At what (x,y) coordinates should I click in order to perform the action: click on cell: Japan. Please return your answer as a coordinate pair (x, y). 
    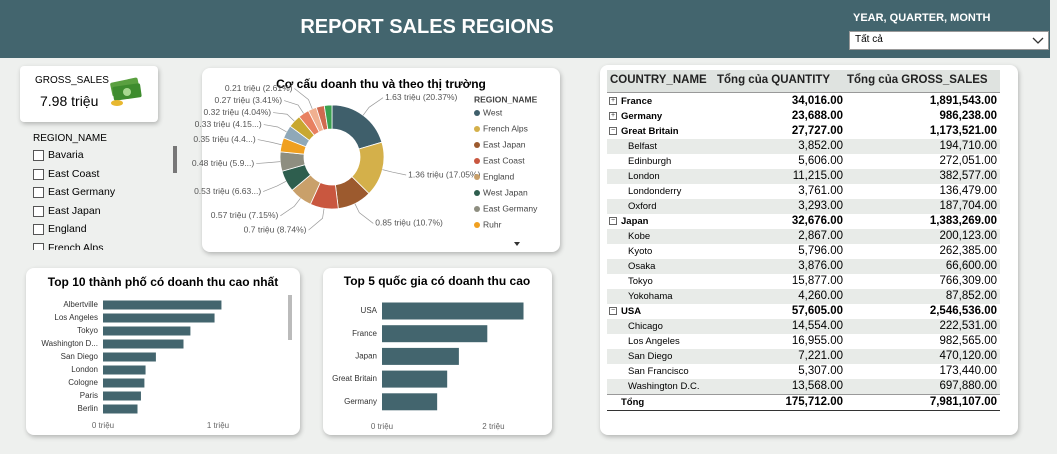
    Looking at the image, I should click on (635, 221).